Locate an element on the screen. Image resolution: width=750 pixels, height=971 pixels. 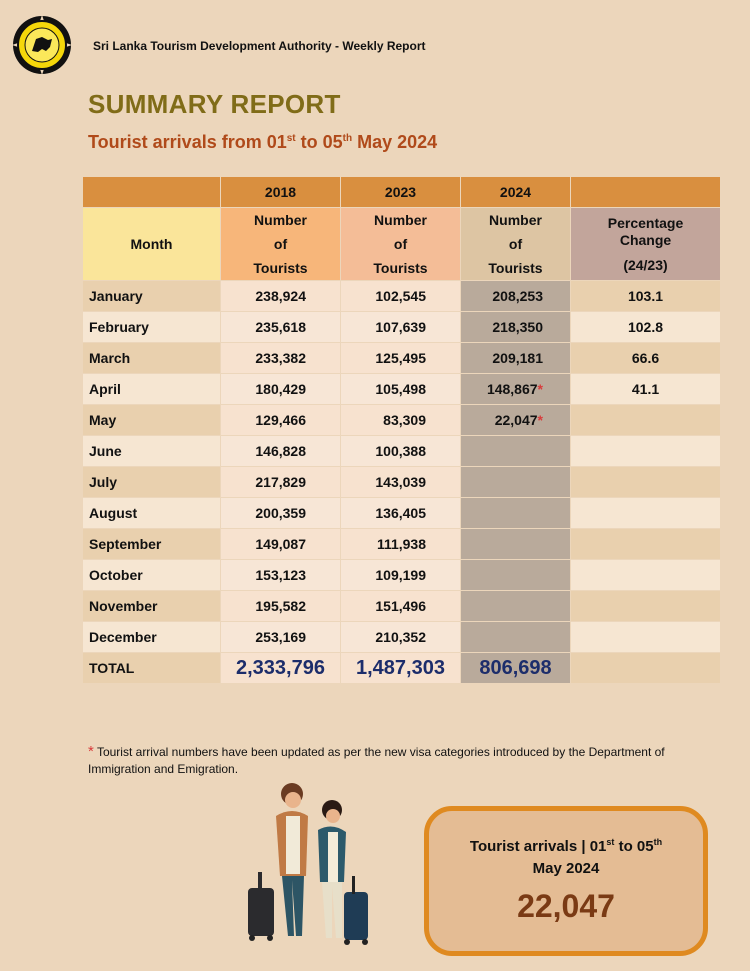
tourists-header-2023: Number of Tourists is located at coordinates (400, 244).